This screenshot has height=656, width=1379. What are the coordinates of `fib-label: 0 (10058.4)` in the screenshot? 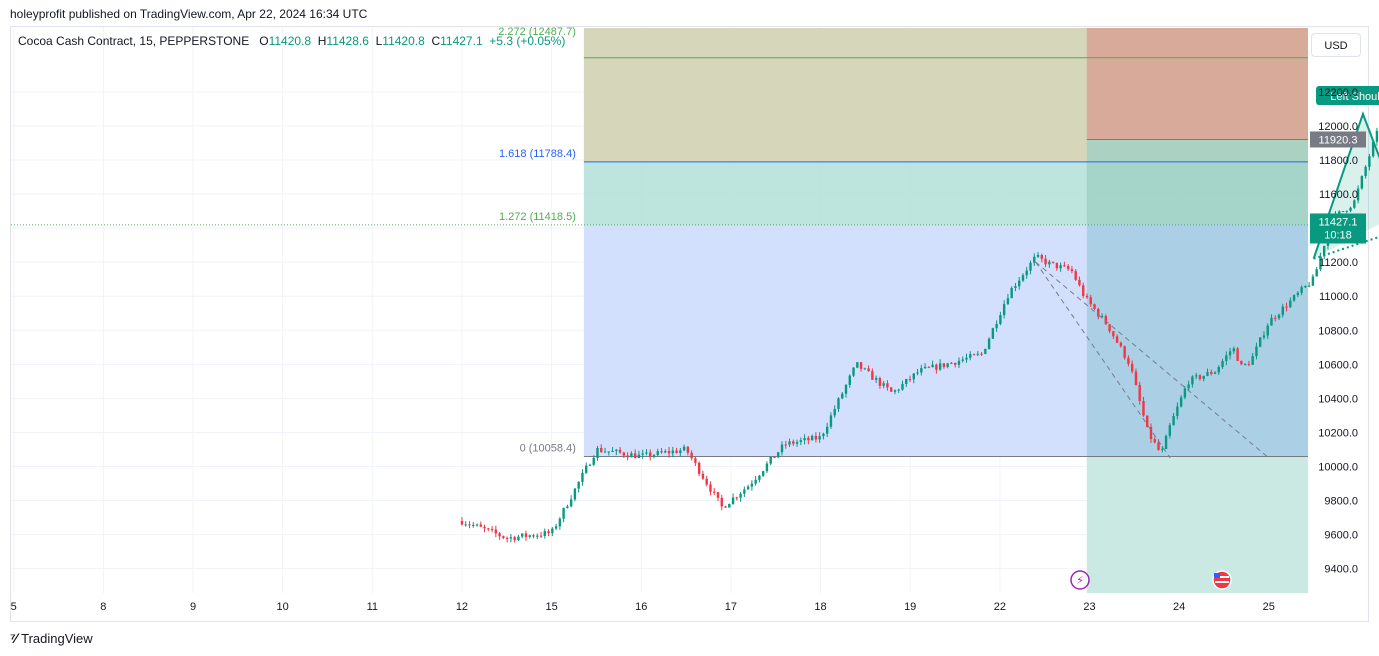 It's located at (548, 449).